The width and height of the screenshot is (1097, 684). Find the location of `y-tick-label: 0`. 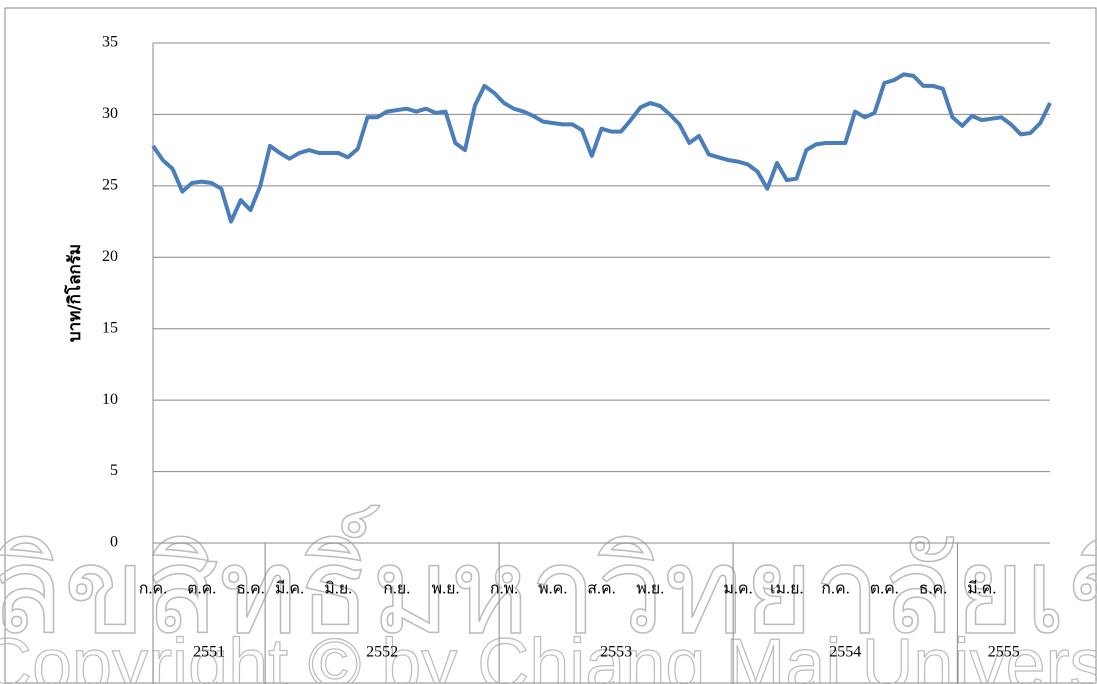

y-tick-label: 0 is located at coordinates (114, 542).